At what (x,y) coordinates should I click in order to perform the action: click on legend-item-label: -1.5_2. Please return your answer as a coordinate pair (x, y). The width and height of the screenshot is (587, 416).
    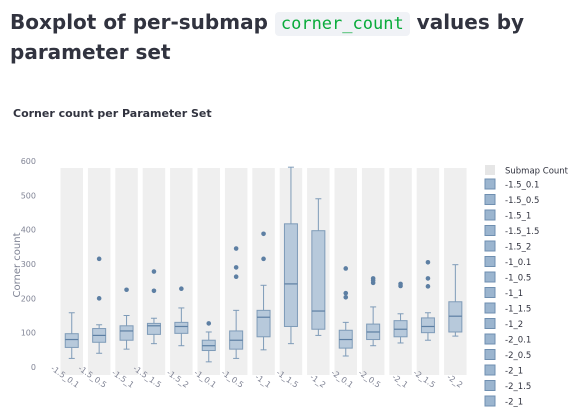
    Looking at the image, I should click on (518, 248).